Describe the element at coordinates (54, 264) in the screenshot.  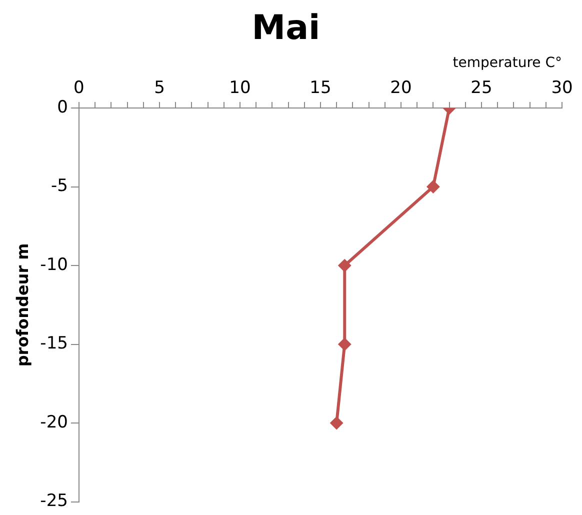
I see `y-tick-label: -10` at that location.